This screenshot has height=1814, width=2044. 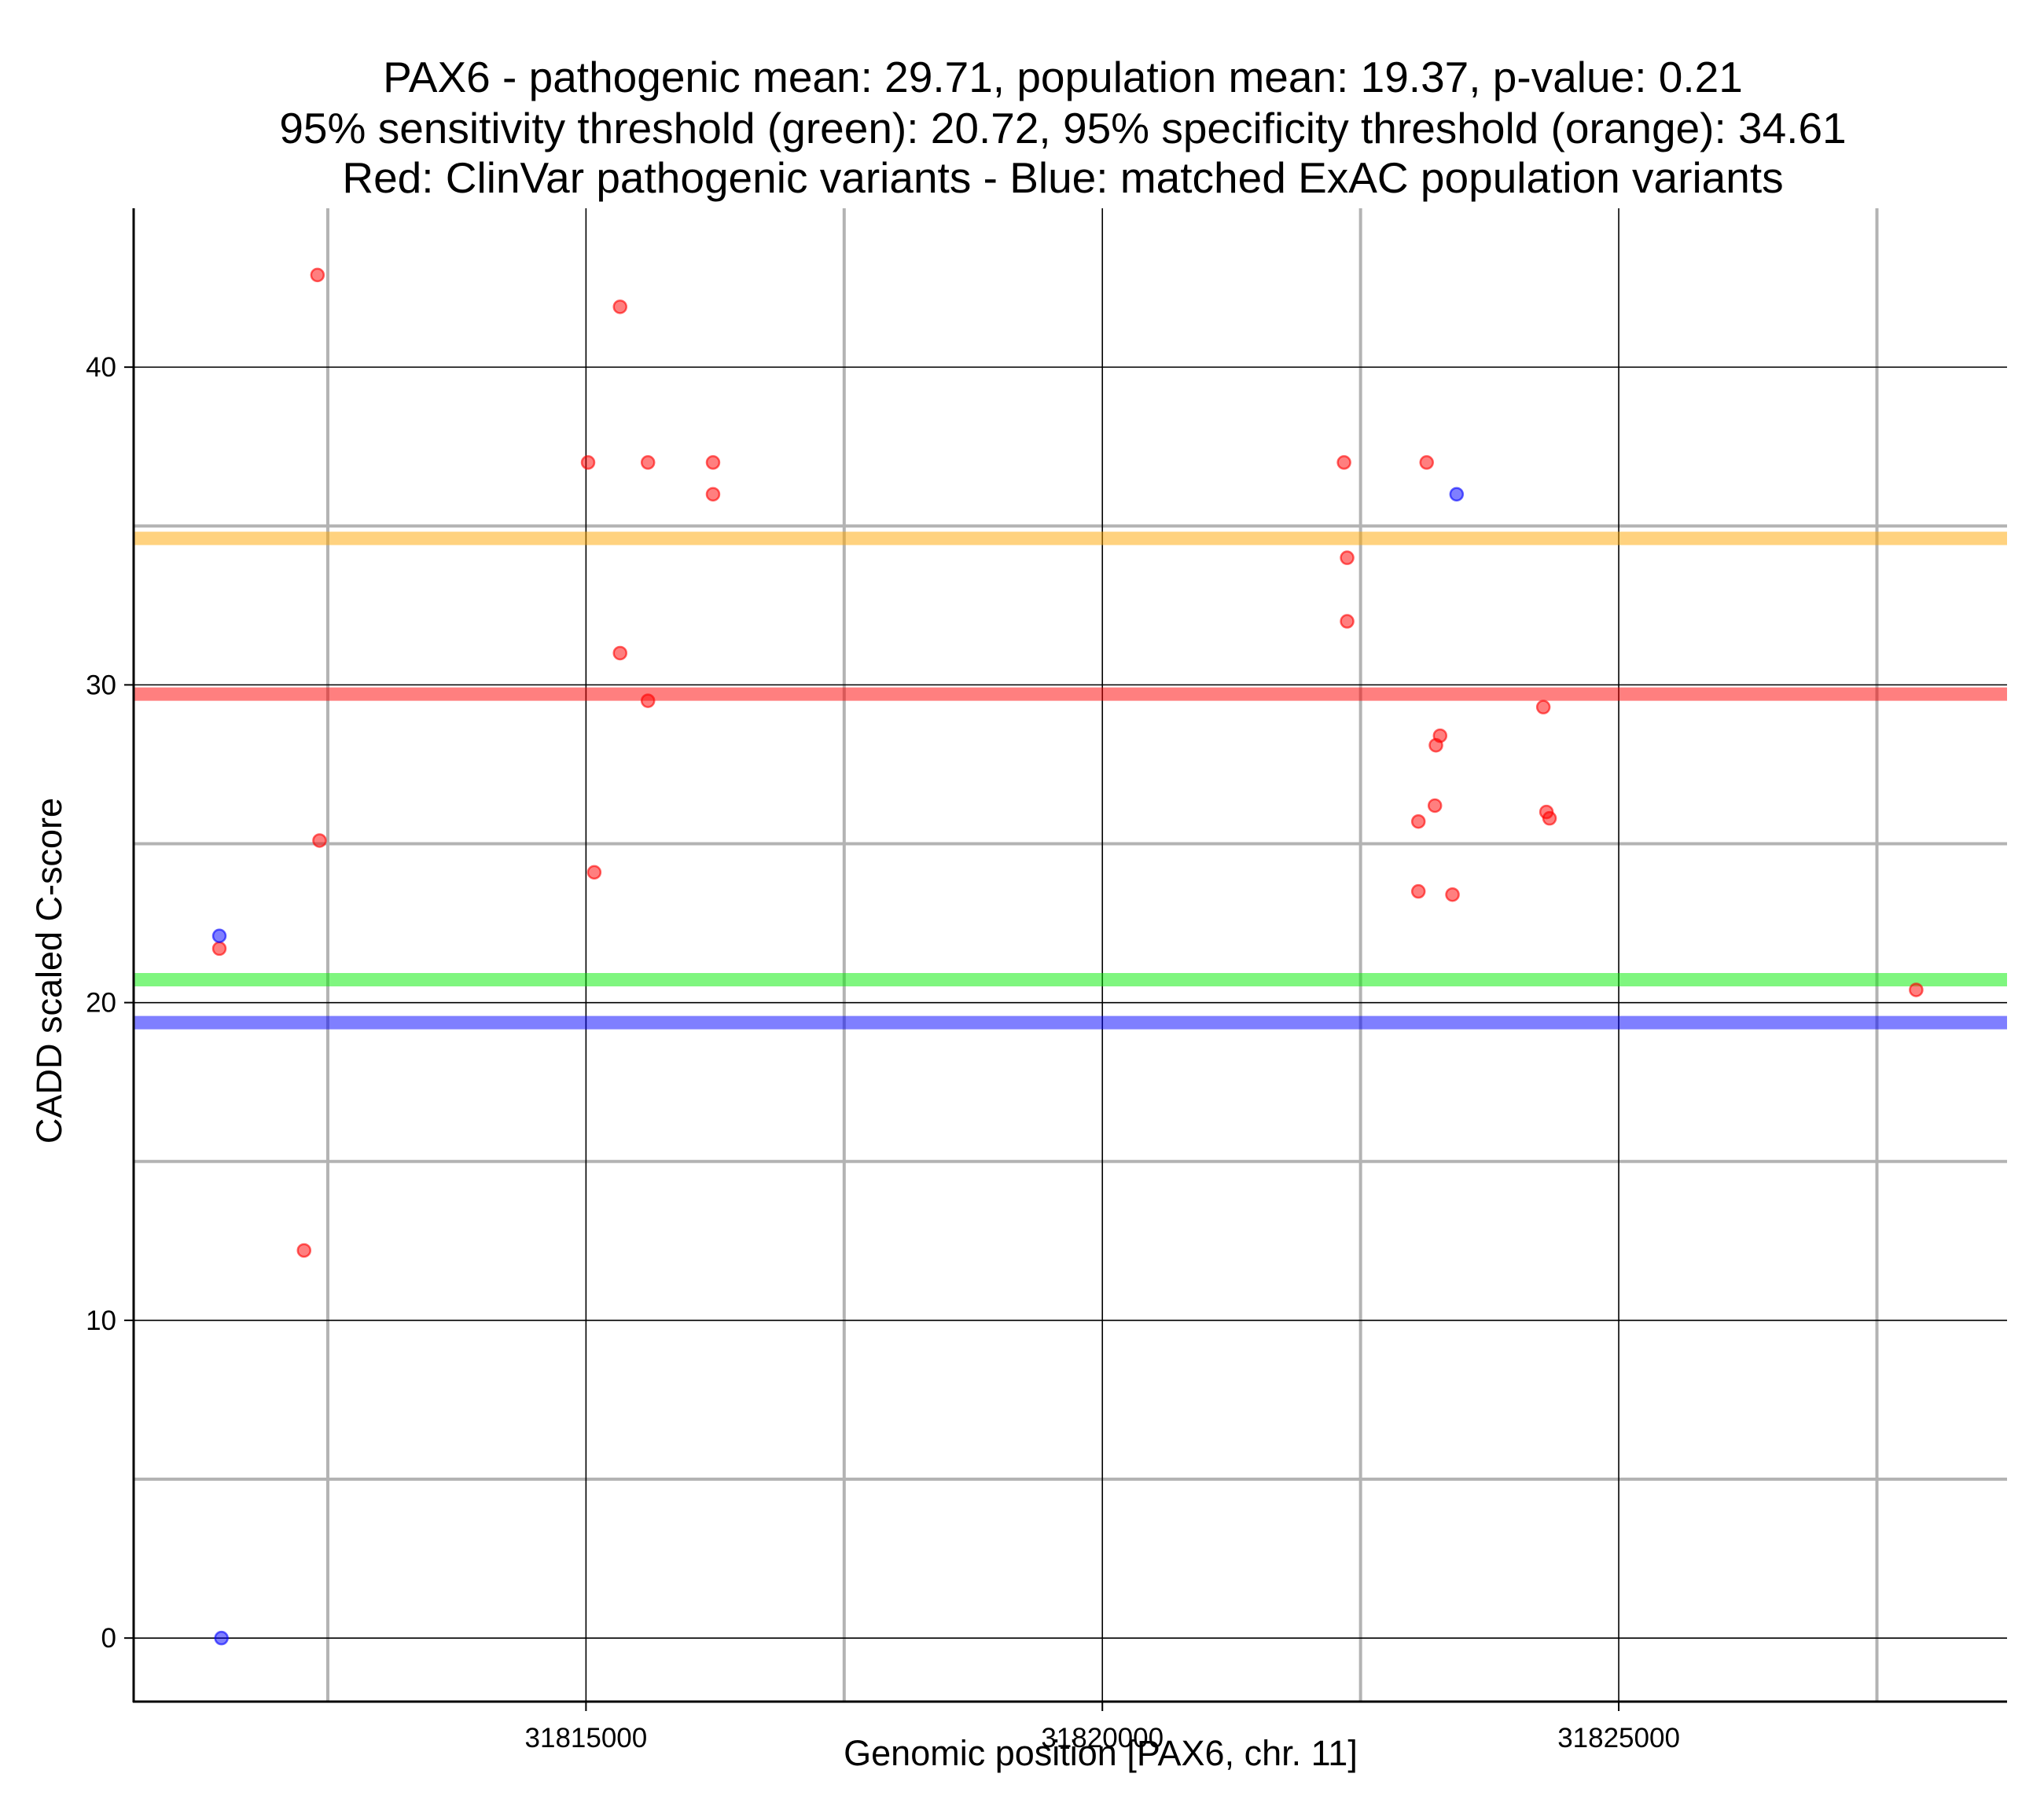 What do you see at coordinates (101, 367) in the screenshot?
I see `y-tick-label: 40` at bounding box center [101, 367].